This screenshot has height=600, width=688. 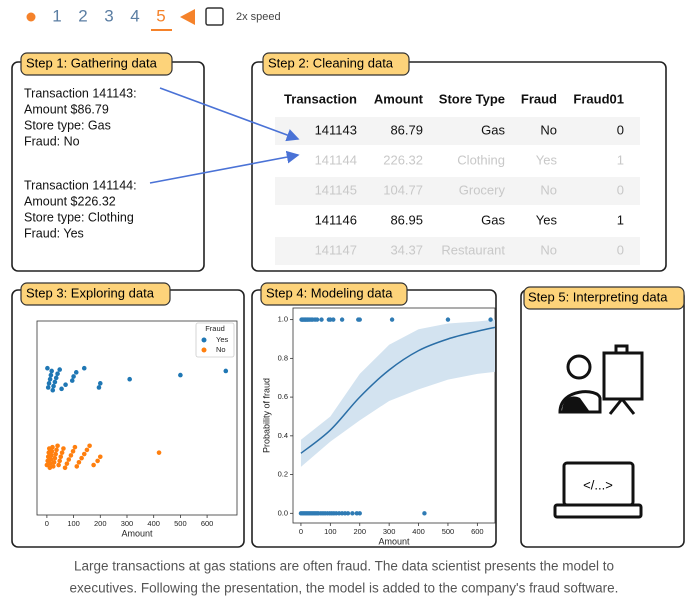 I want to click on record-line: Transaction 141143:, so click(x=80, y=93).